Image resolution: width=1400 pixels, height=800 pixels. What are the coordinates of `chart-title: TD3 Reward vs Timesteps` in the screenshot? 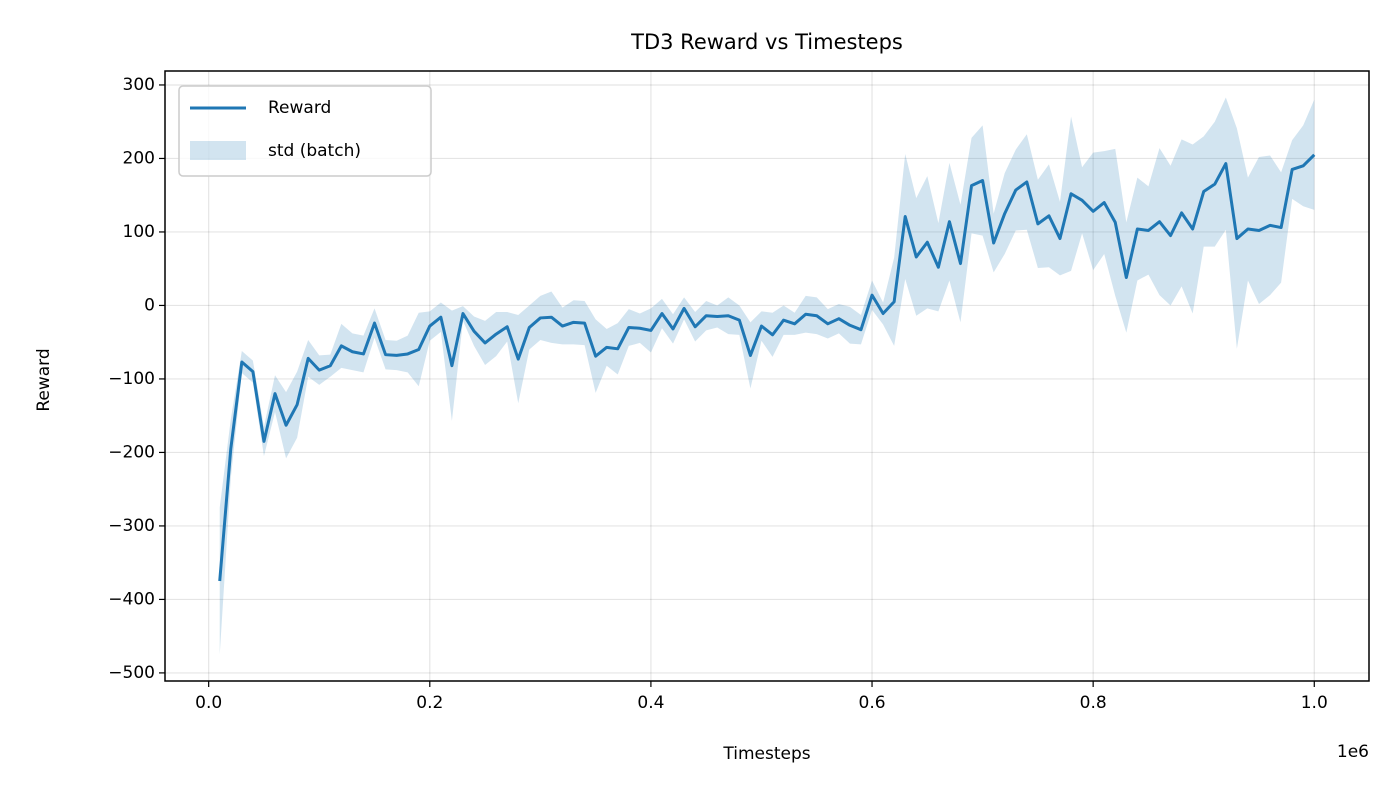 It's located at (766, 42).